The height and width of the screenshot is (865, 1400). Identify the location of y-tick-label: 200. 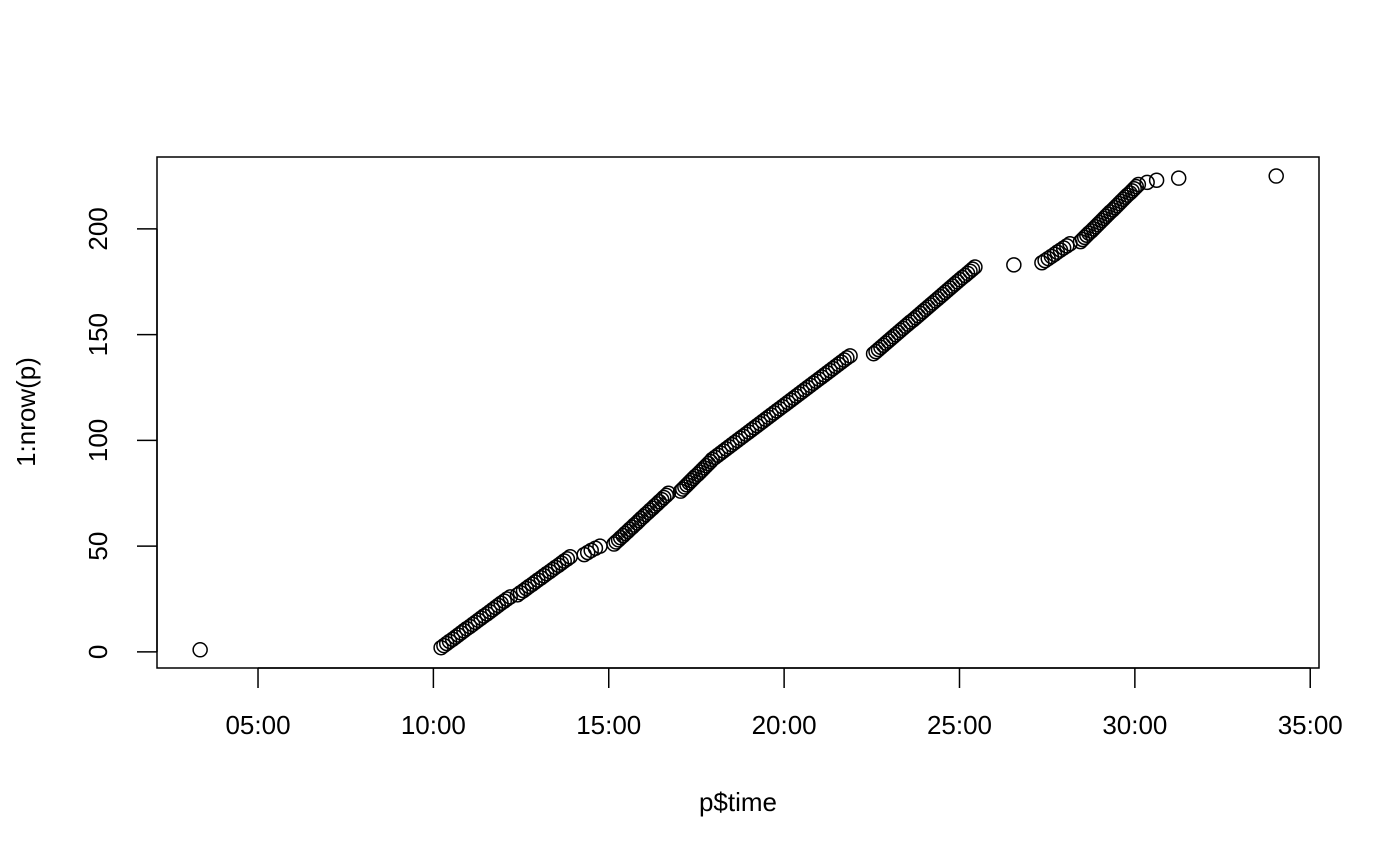
(98, 228).